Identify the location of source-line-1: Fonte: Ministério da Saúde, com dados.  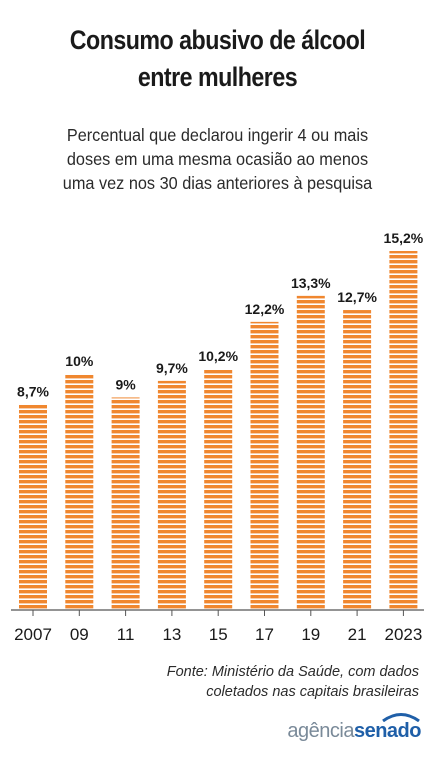
(292, 672).